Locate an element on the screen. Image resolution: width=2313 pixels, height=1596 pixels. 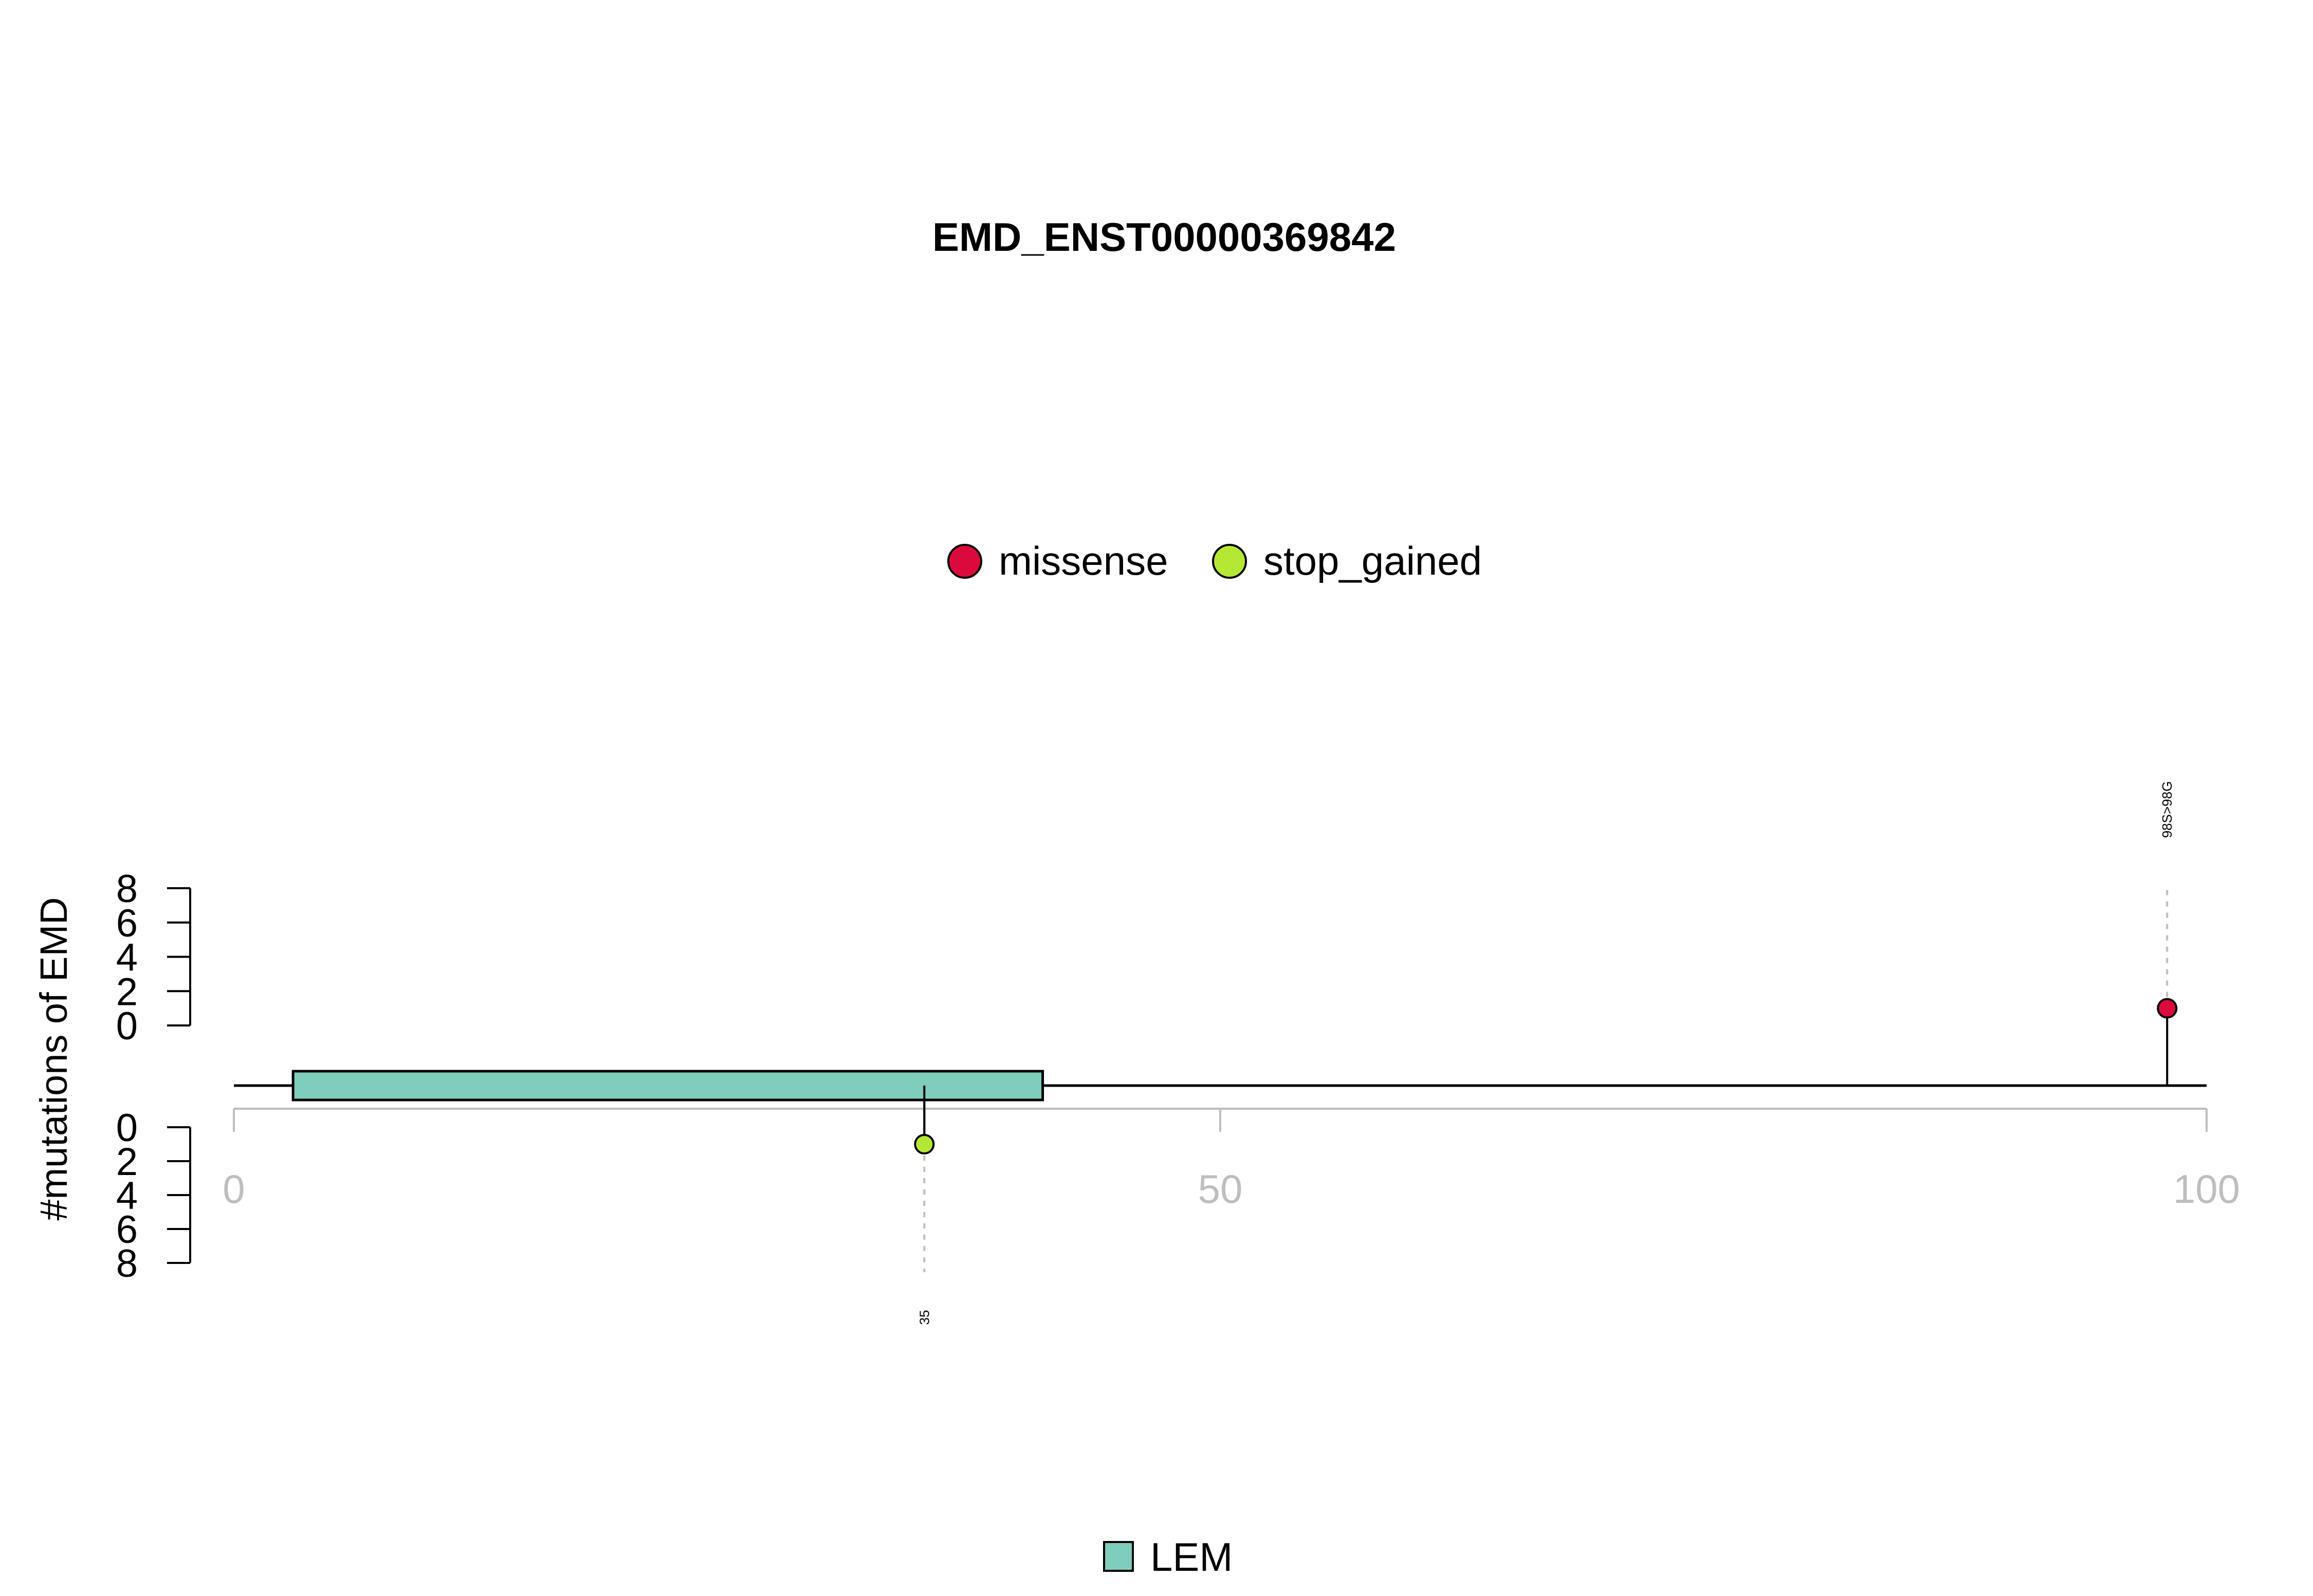
y-axis-top-tick-label: 6 is located at coordinates (127, 924).